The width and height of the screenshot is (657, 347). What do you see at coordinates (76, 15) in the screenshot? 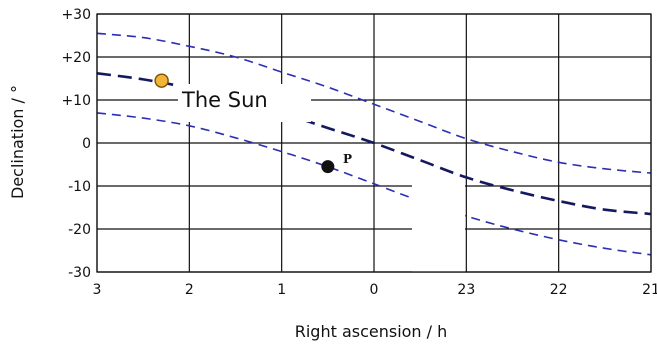
I see `y-tick-label: +30` at bounding box center [76, 15].